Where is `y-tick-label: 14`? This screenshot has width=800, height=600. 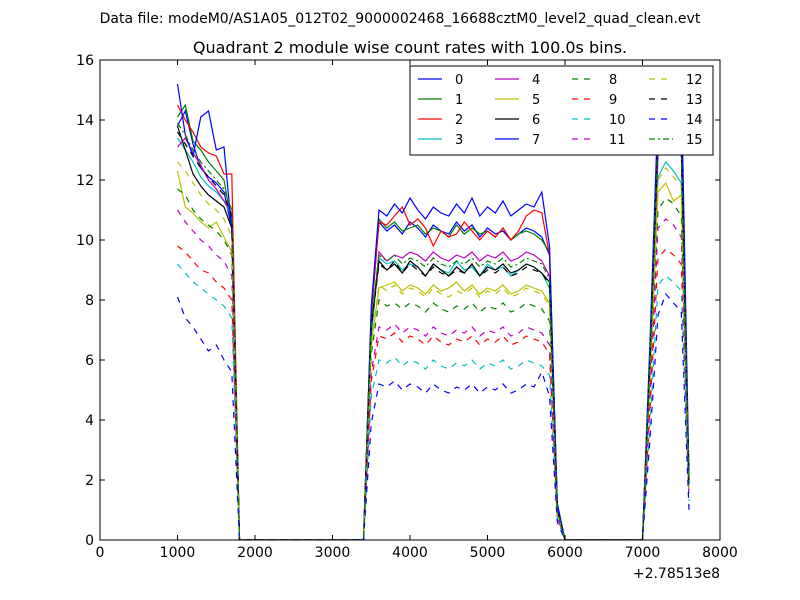
y-tick-label: 14 is located at coordinates (85, 121).